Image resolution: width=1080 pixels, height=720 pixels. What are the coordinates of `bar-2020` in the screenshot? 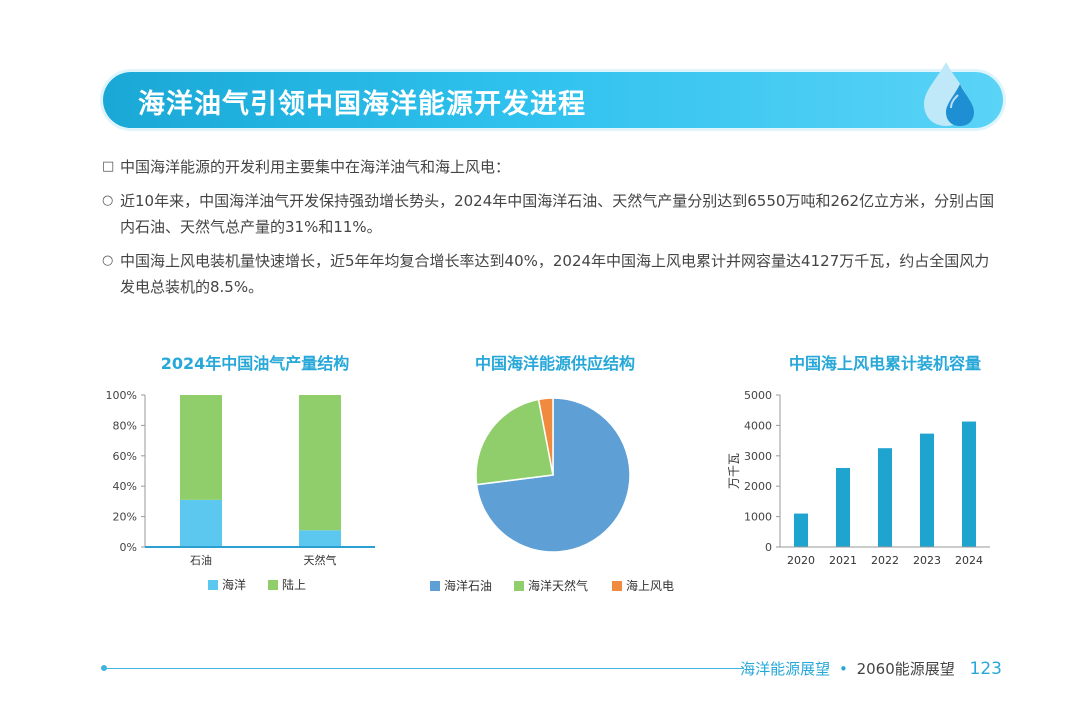 It's located at (801, 530).